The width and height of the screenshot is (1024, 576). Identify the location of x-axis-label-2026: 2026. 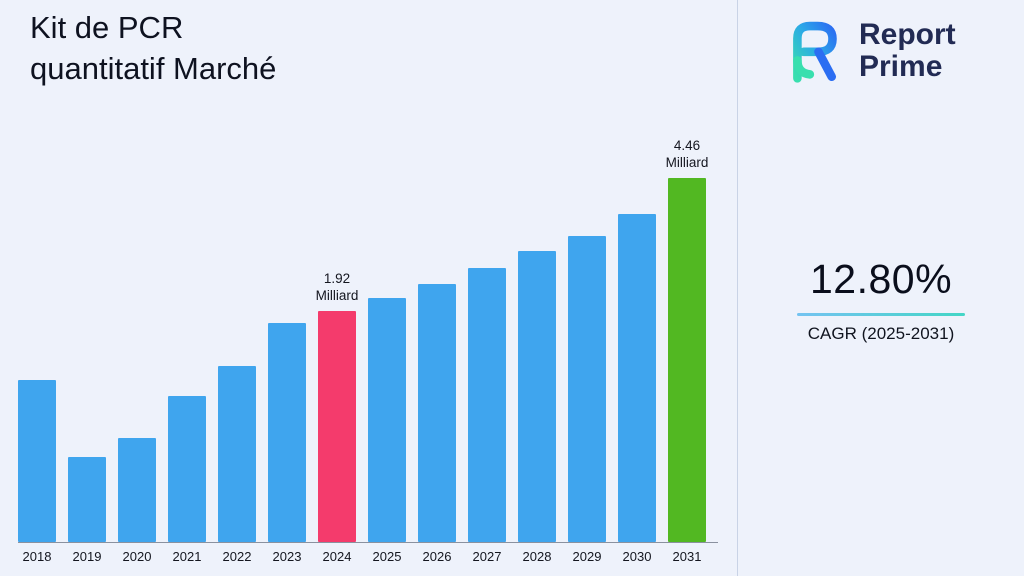
(437, 556).